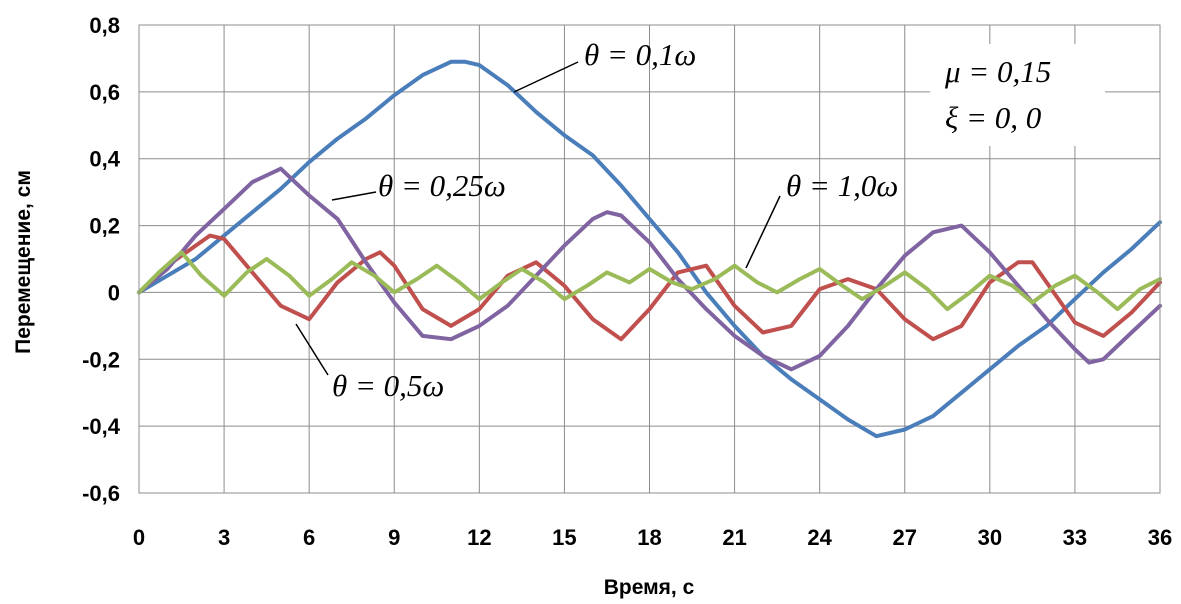  I want to click on x-tick-labels: 0 3 6 9 12 15 18 21 24 27 30 33 36, so click(652, 537).